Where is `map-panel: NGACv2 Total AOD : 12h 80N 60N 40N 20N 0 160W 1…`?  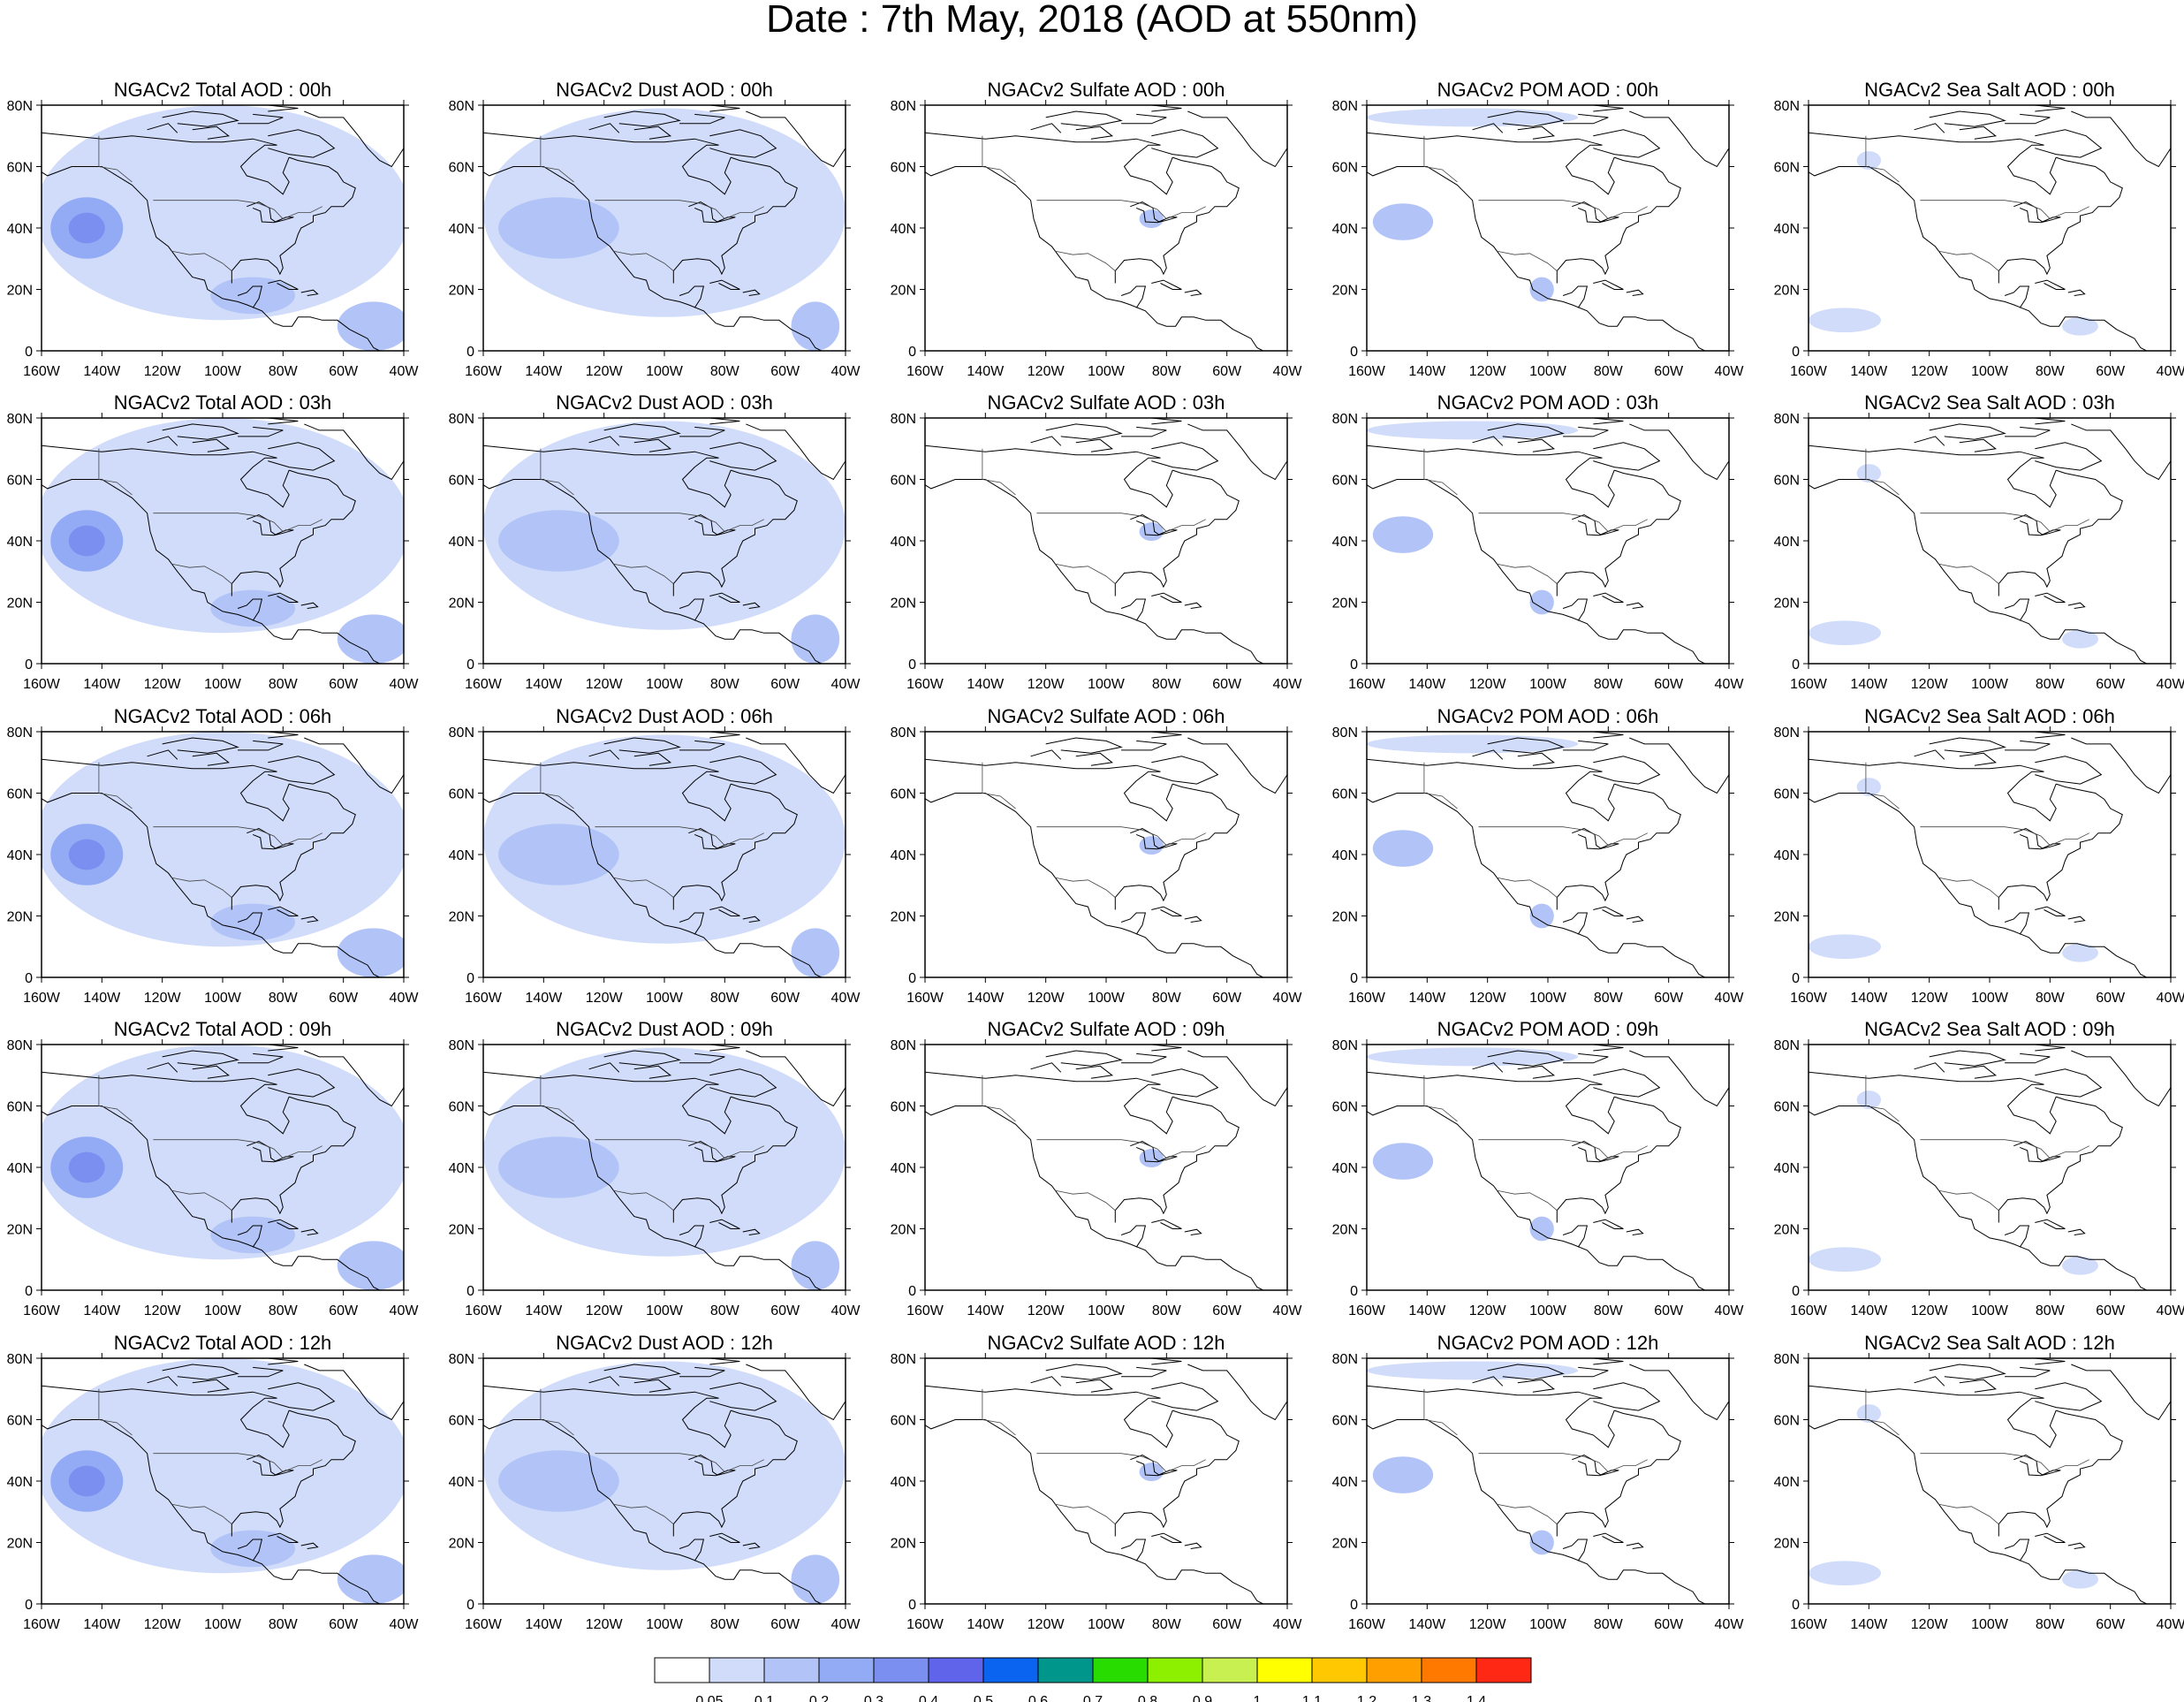
map-panel: NGACv2 Total AOD : 12h 80N 60N 40N 20N 0 160W 1… is located at coordinates (214, 1482).